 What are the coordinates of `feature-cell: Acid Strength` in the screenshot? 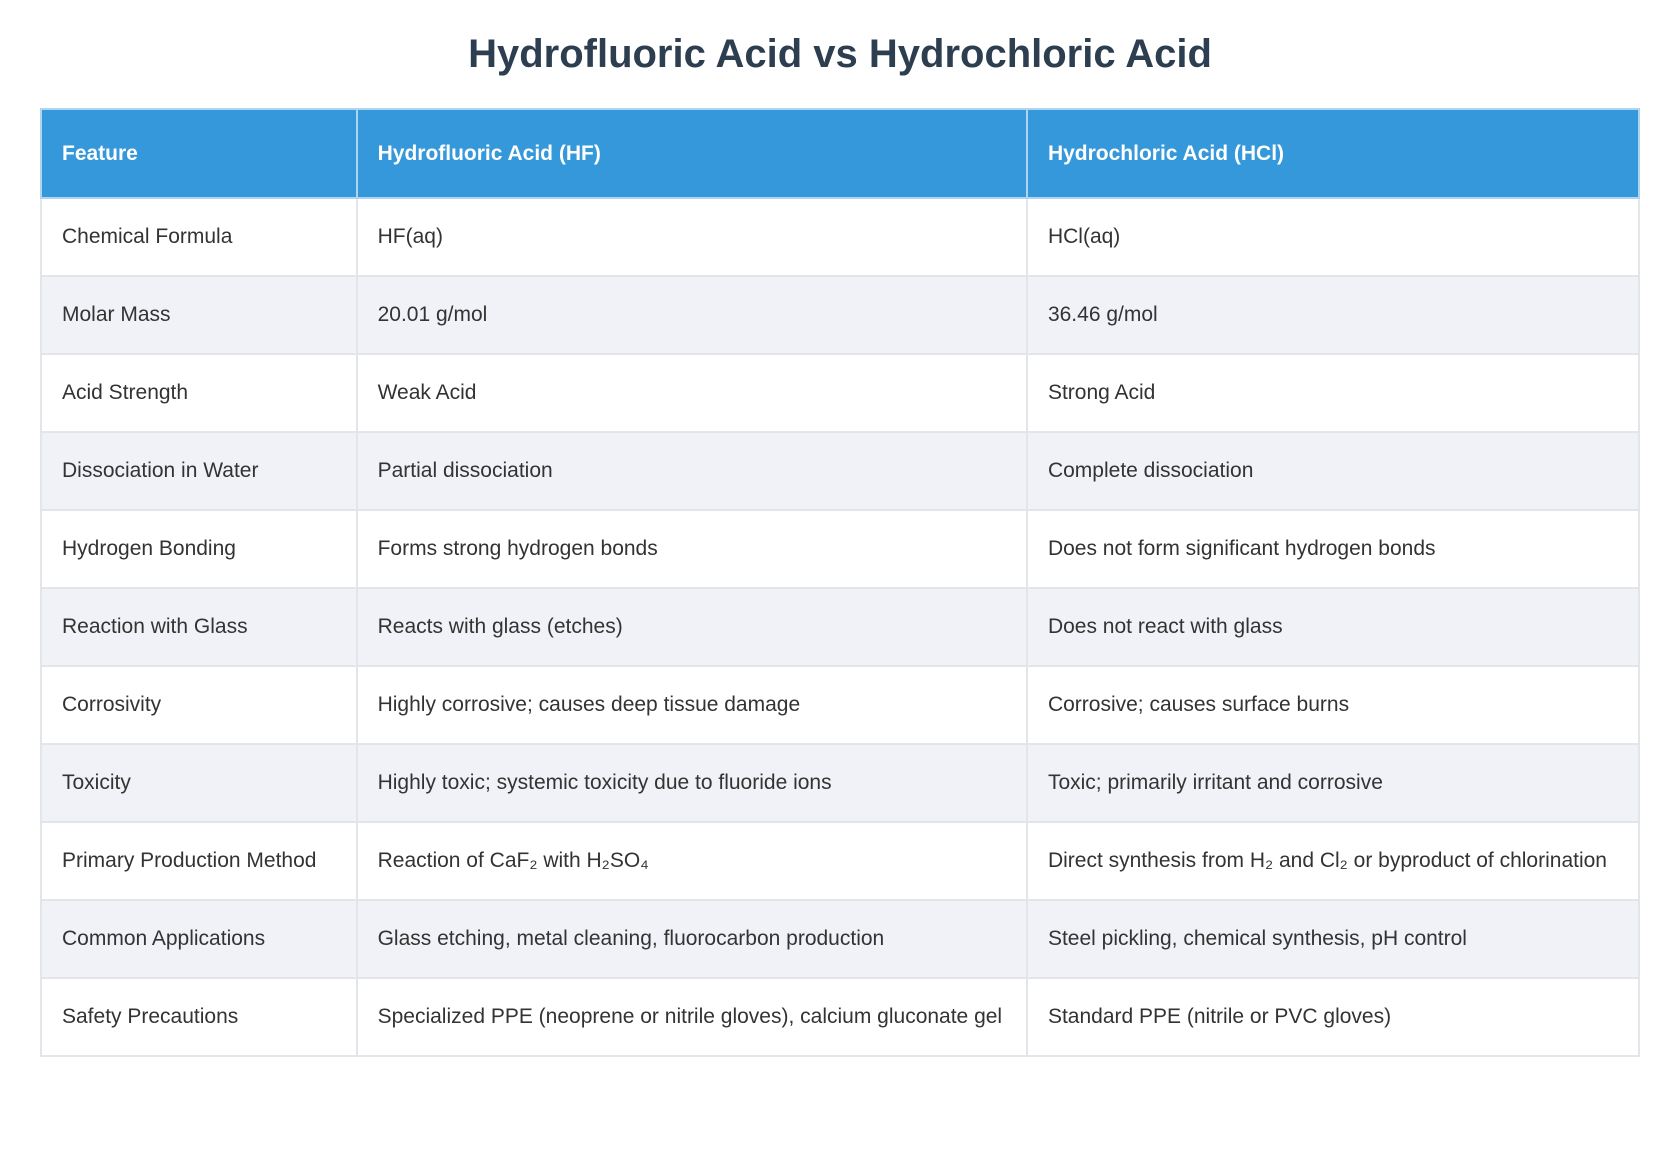 It's located at (199, 393).